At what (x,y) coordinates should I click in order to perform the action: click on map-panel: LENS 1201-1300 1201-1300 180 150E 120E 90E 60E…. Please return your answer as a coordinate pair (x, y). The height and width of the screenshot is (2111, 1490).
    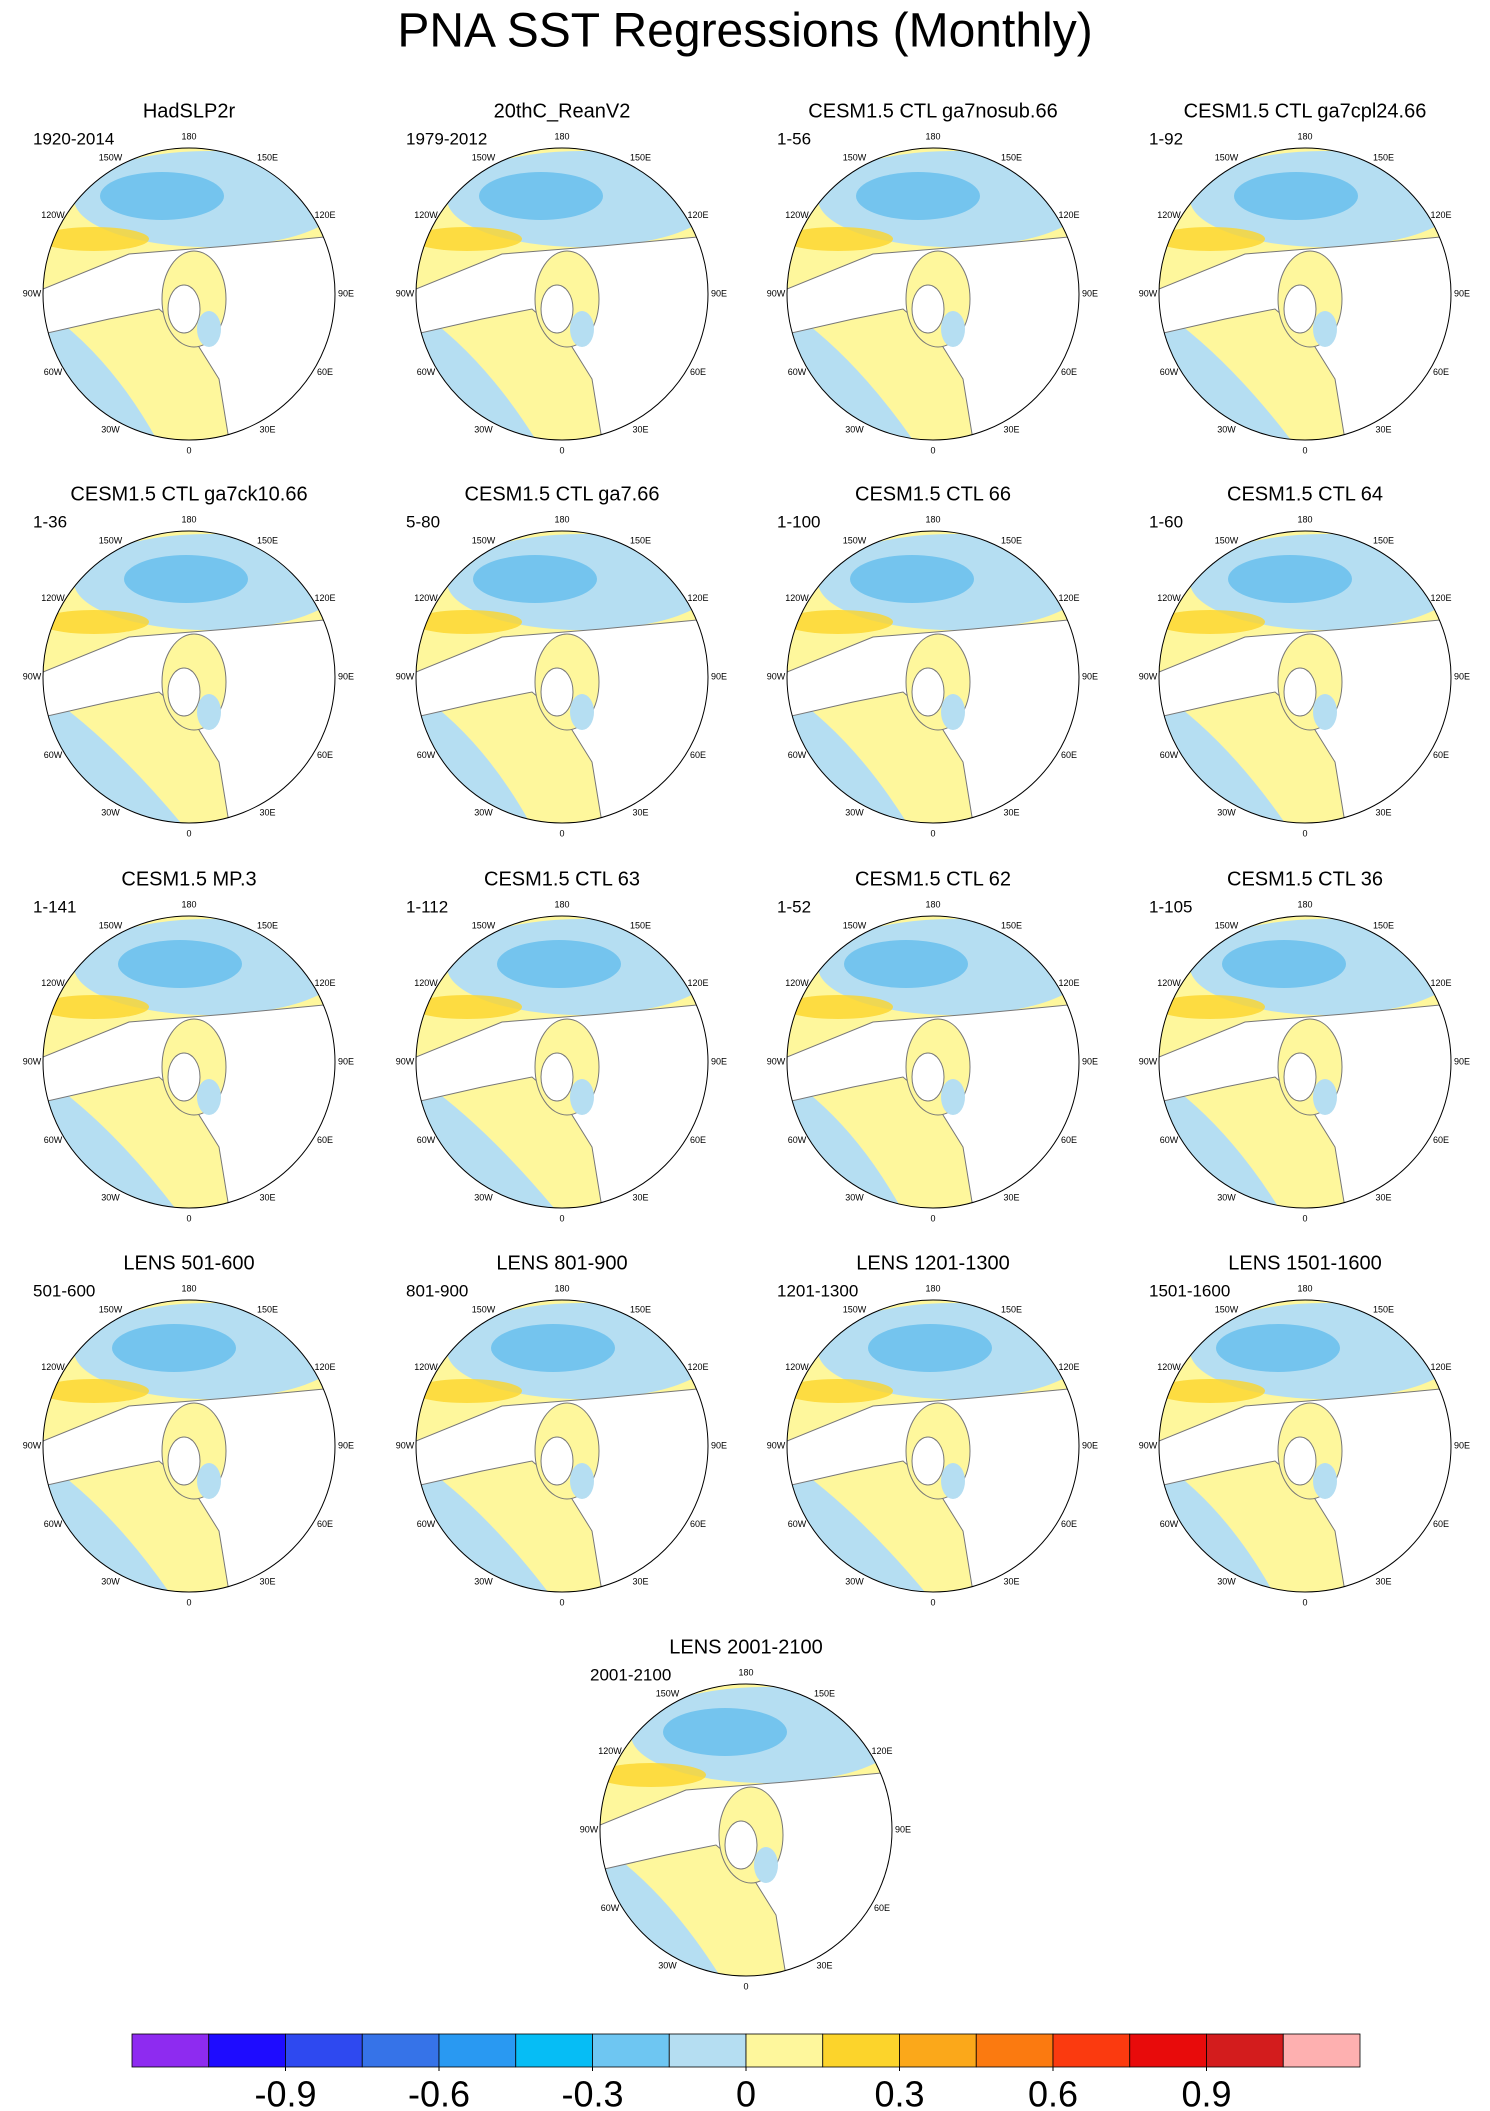
    Looking at the image, I should click on (932, 1429).